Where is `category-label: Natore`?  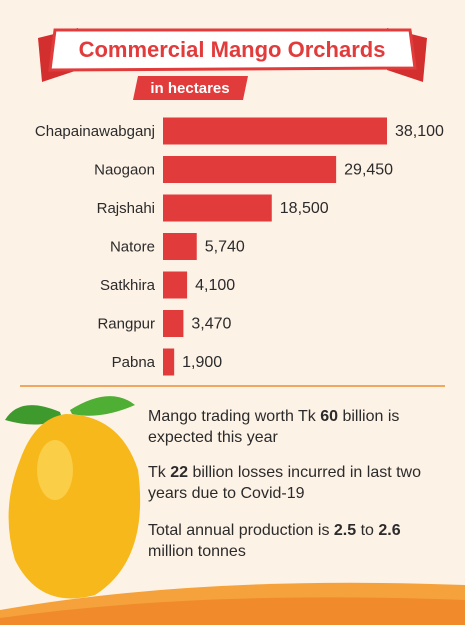 category-label: Natore is located at coordinates (132, 246).